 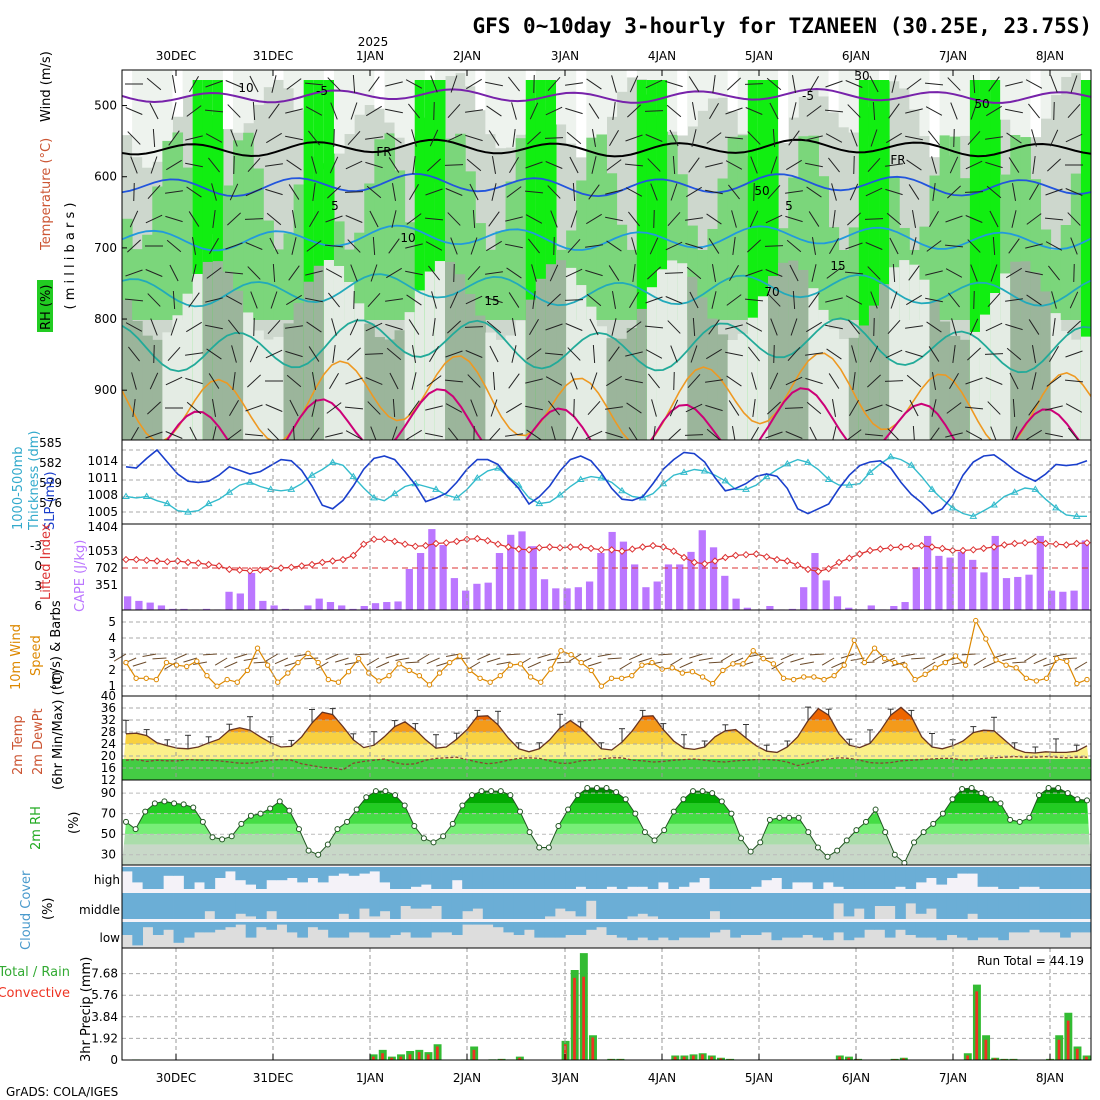 What do you see at coordinates (721, 1059) in the screenshot?
I see `precip-convective-bar` at bounding box center [721, 1059].